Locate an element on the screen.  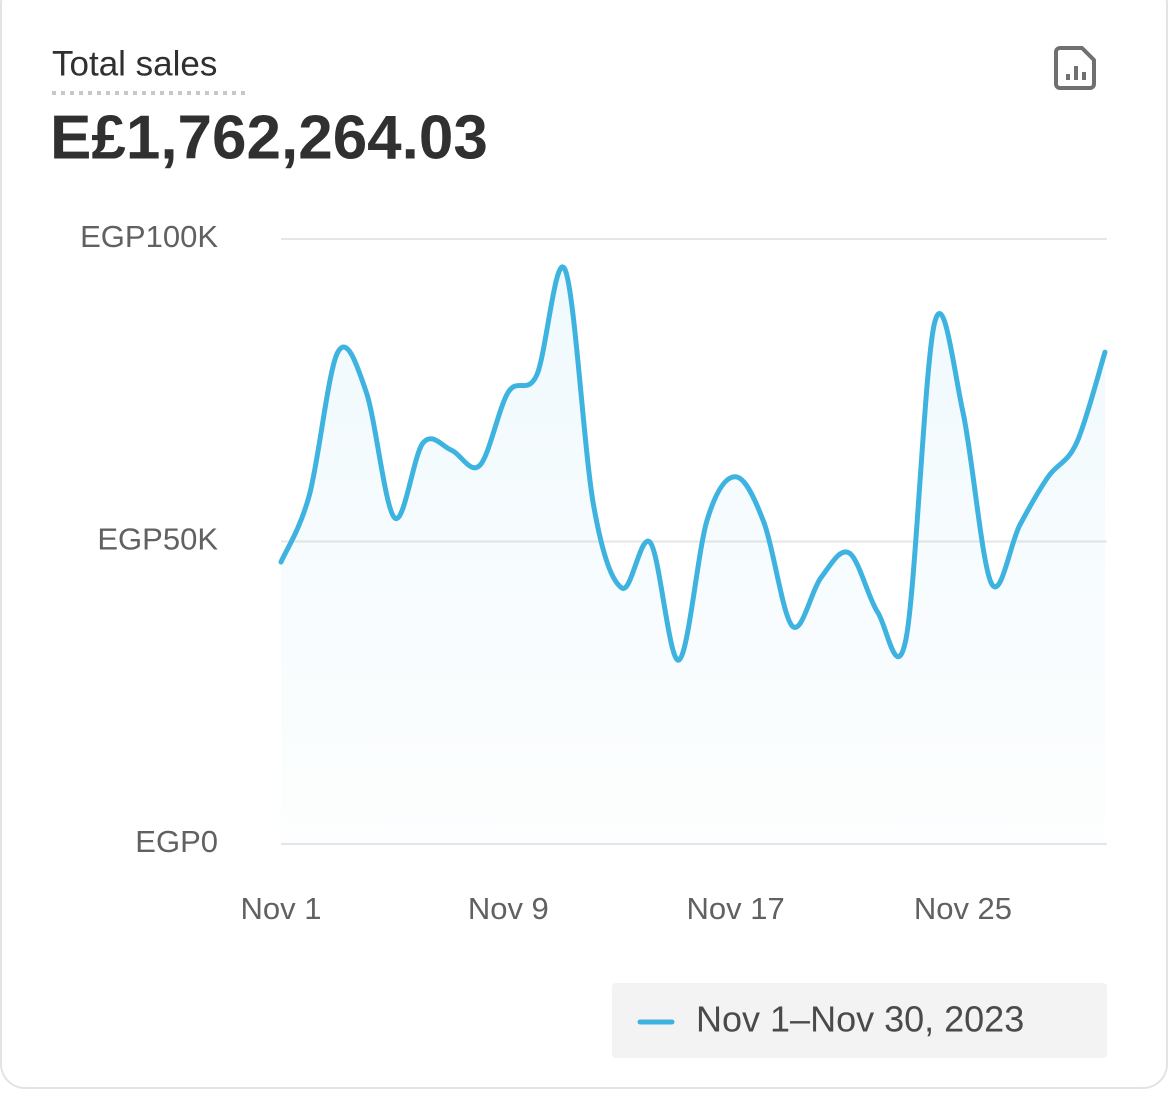
legend-label: Nov 1–Nov 30, 2023 is located at coordinates (860, 1019).